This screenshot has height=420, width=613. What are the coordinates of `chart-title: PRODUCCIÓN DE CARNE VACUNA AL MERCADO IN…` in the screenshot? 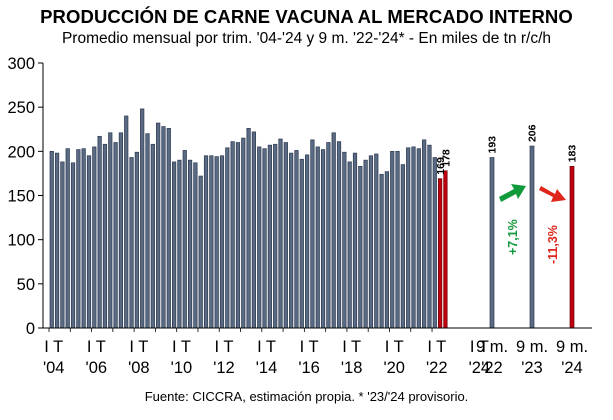 It's located at (306, 16).